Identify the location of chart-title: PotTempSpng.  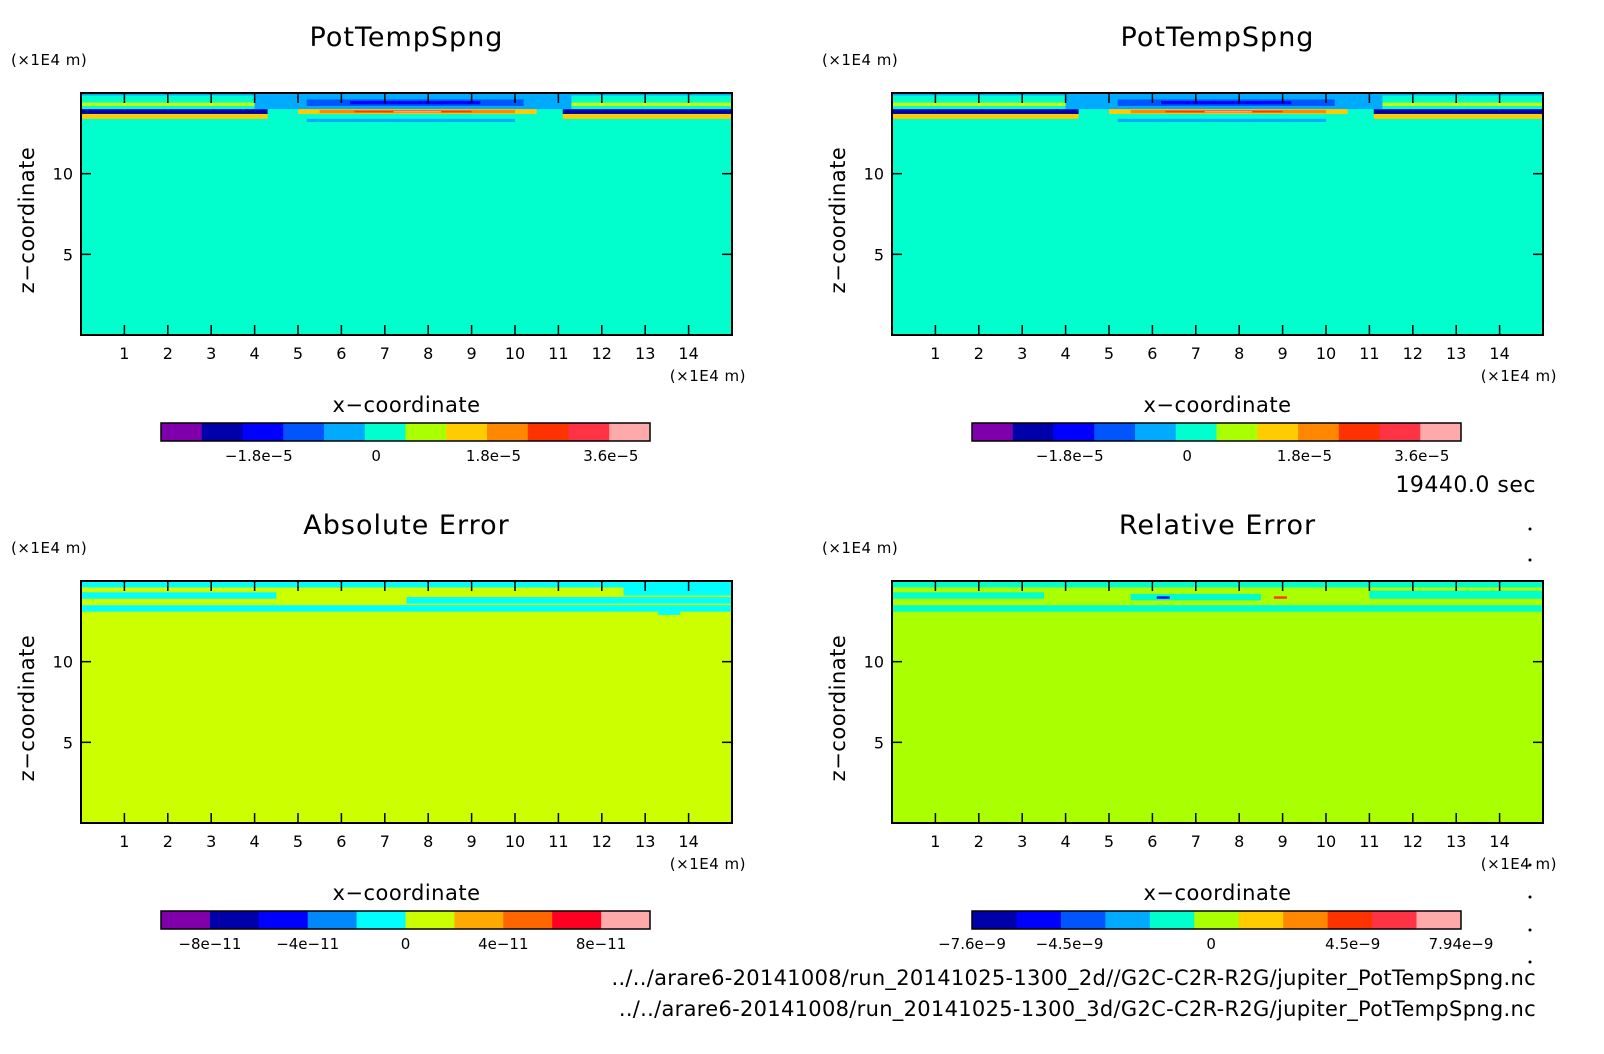
(407, 37).